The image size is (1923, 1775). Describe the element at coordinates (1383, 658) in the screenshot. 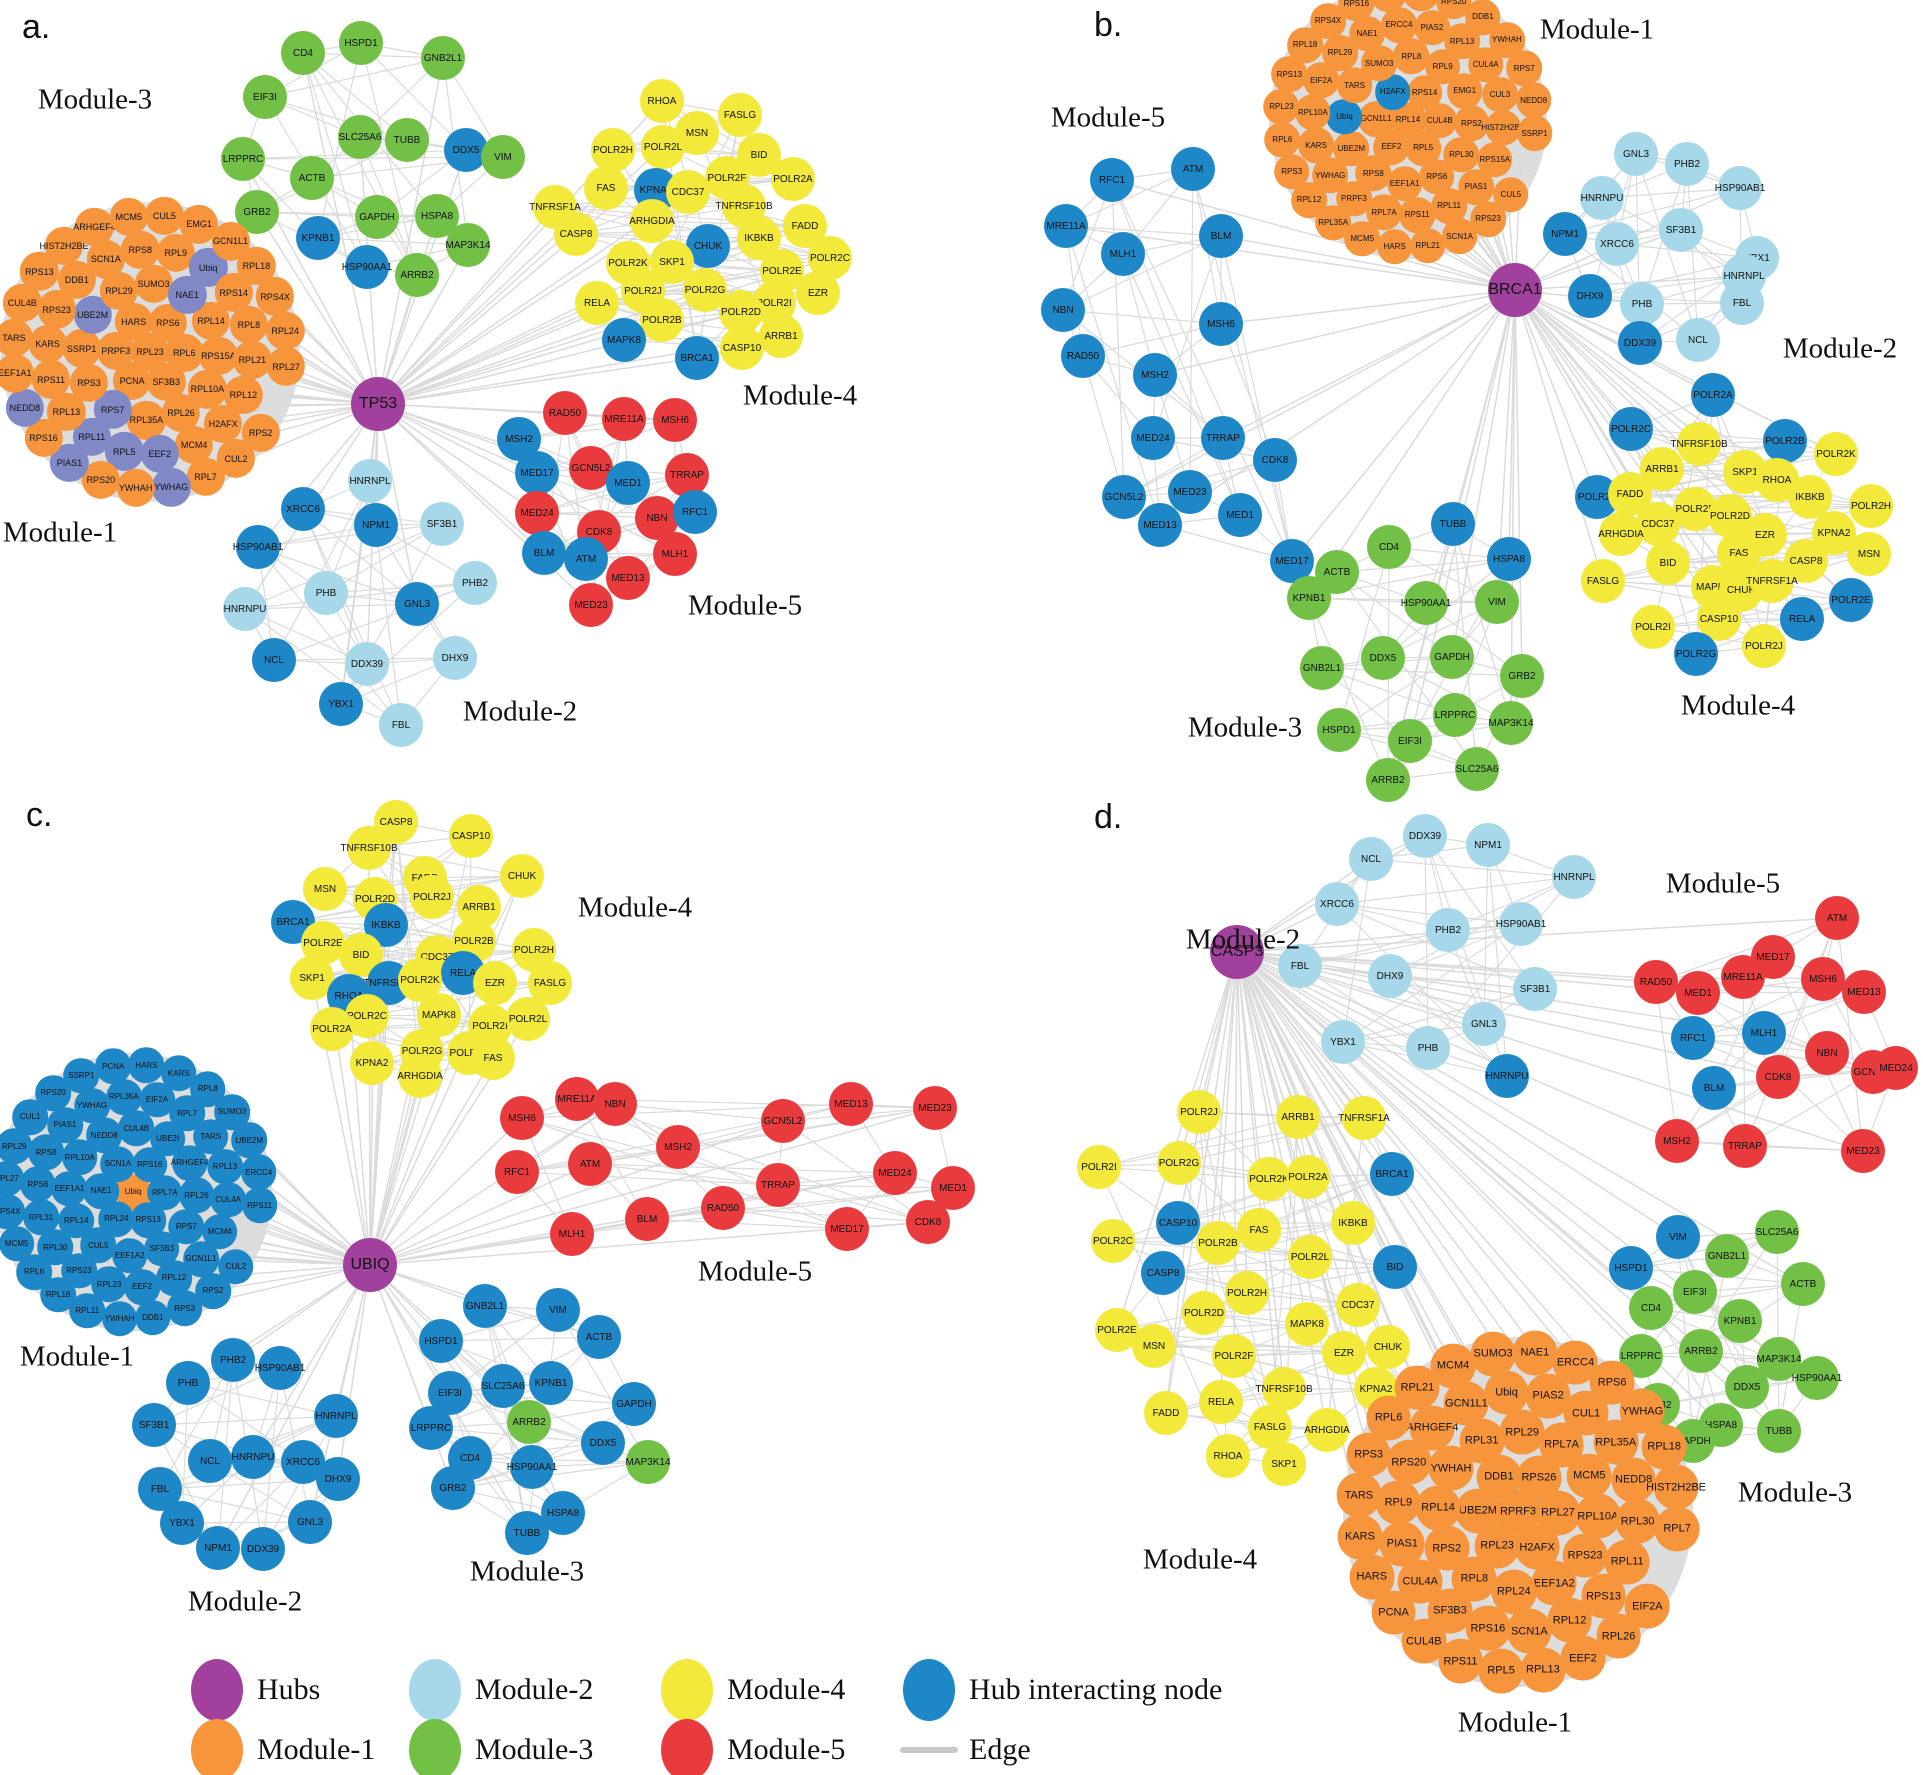

I see `node-label: DDX5` at that location.